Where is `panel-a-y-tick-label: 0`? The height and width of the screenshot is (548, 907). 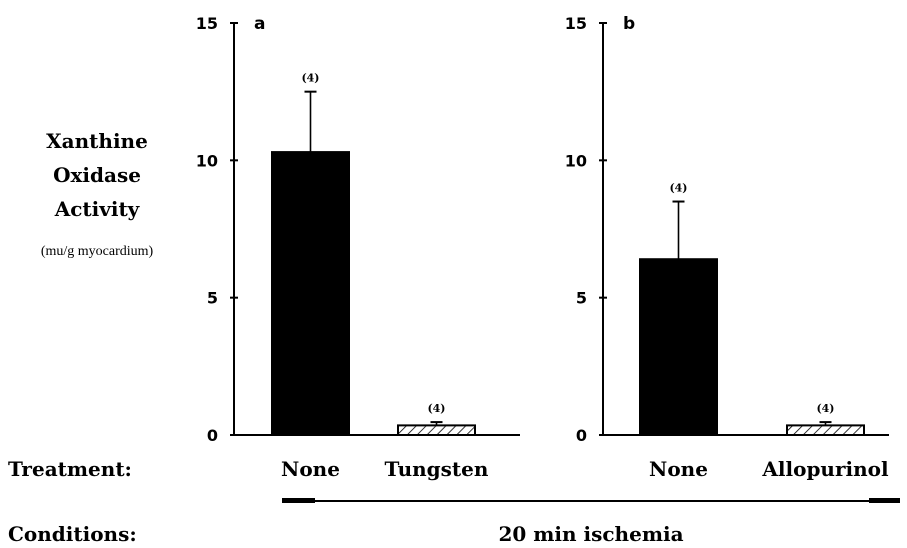 panel-a-y-tick-label: 0 is located at coordinates (212, 435).